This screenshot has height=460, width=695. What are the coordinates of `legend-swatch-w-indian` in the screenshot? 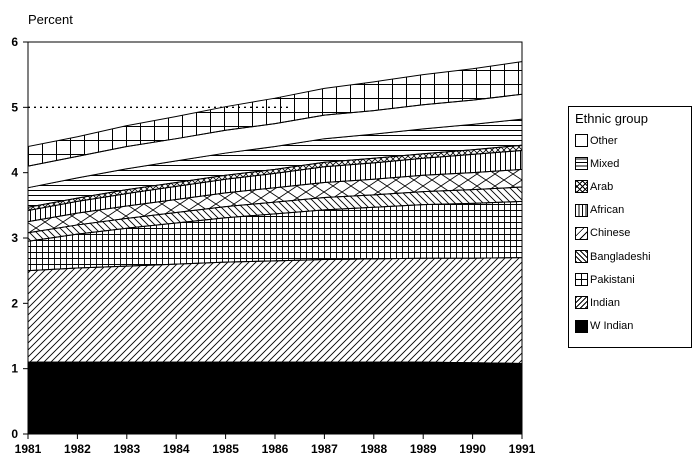 It's located at (581, 326).